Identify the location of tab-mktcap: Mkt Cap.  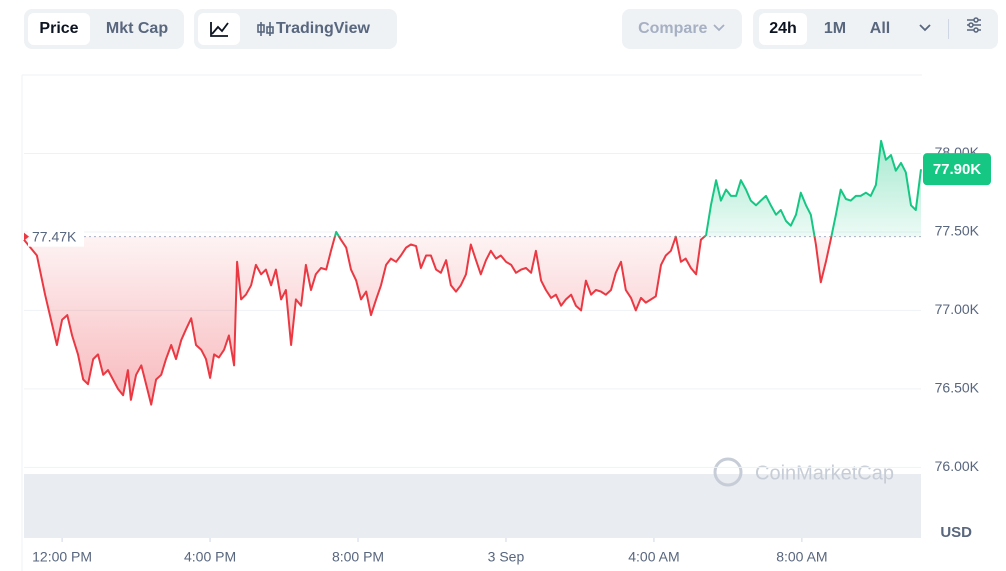
(137, 28).